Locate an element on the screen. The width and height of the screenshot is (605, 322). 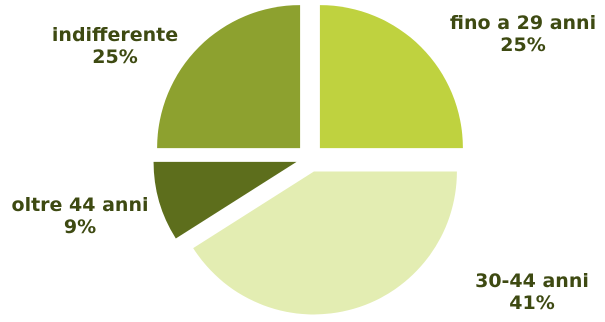
label-oltre-44-anni-value: 9% is located at coordinates (80, 227).